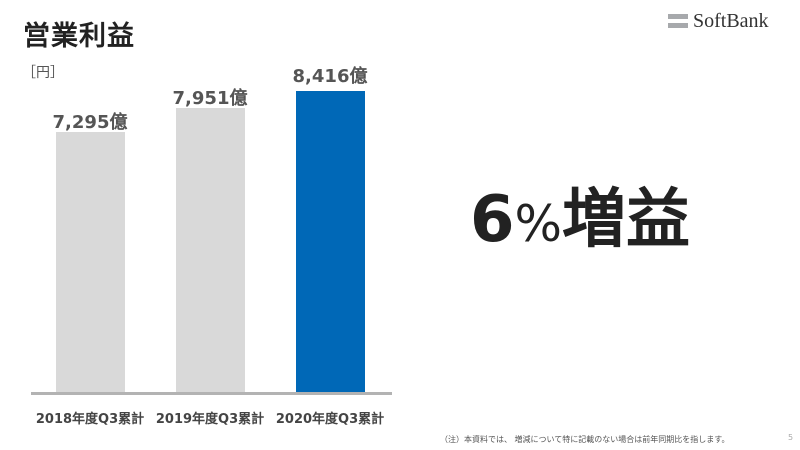 This screenshot has height=450, width=800. I want to click on bar-value-label: 7,295億, so click(90, 122).